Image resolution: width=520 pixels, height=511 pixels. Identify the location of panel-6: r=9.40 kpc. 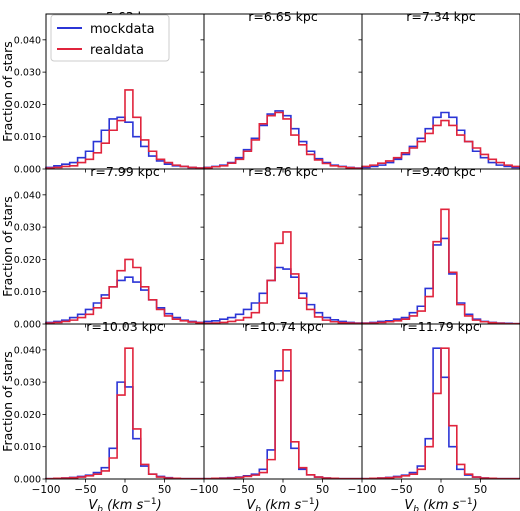
(439, 246).